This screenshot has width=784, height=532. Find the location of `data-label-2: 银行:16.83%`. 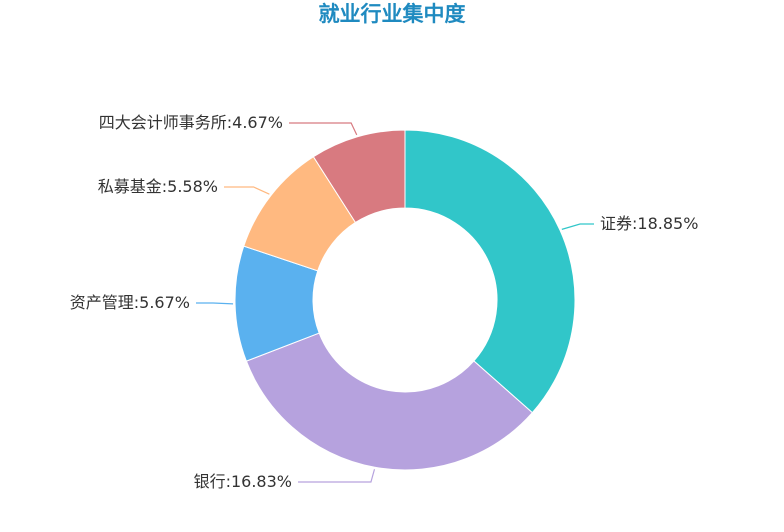

data-label-2: 银行:16.83% is located at coordinates (243, 481).